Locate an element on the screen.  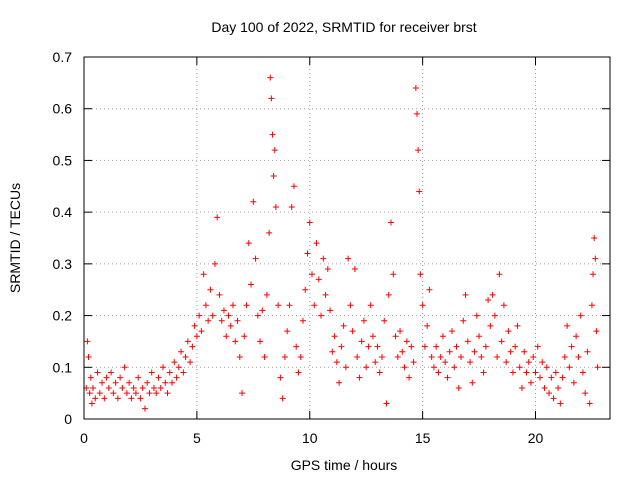
y-tick-label: 0.6 is located at coordinates (63, 109).